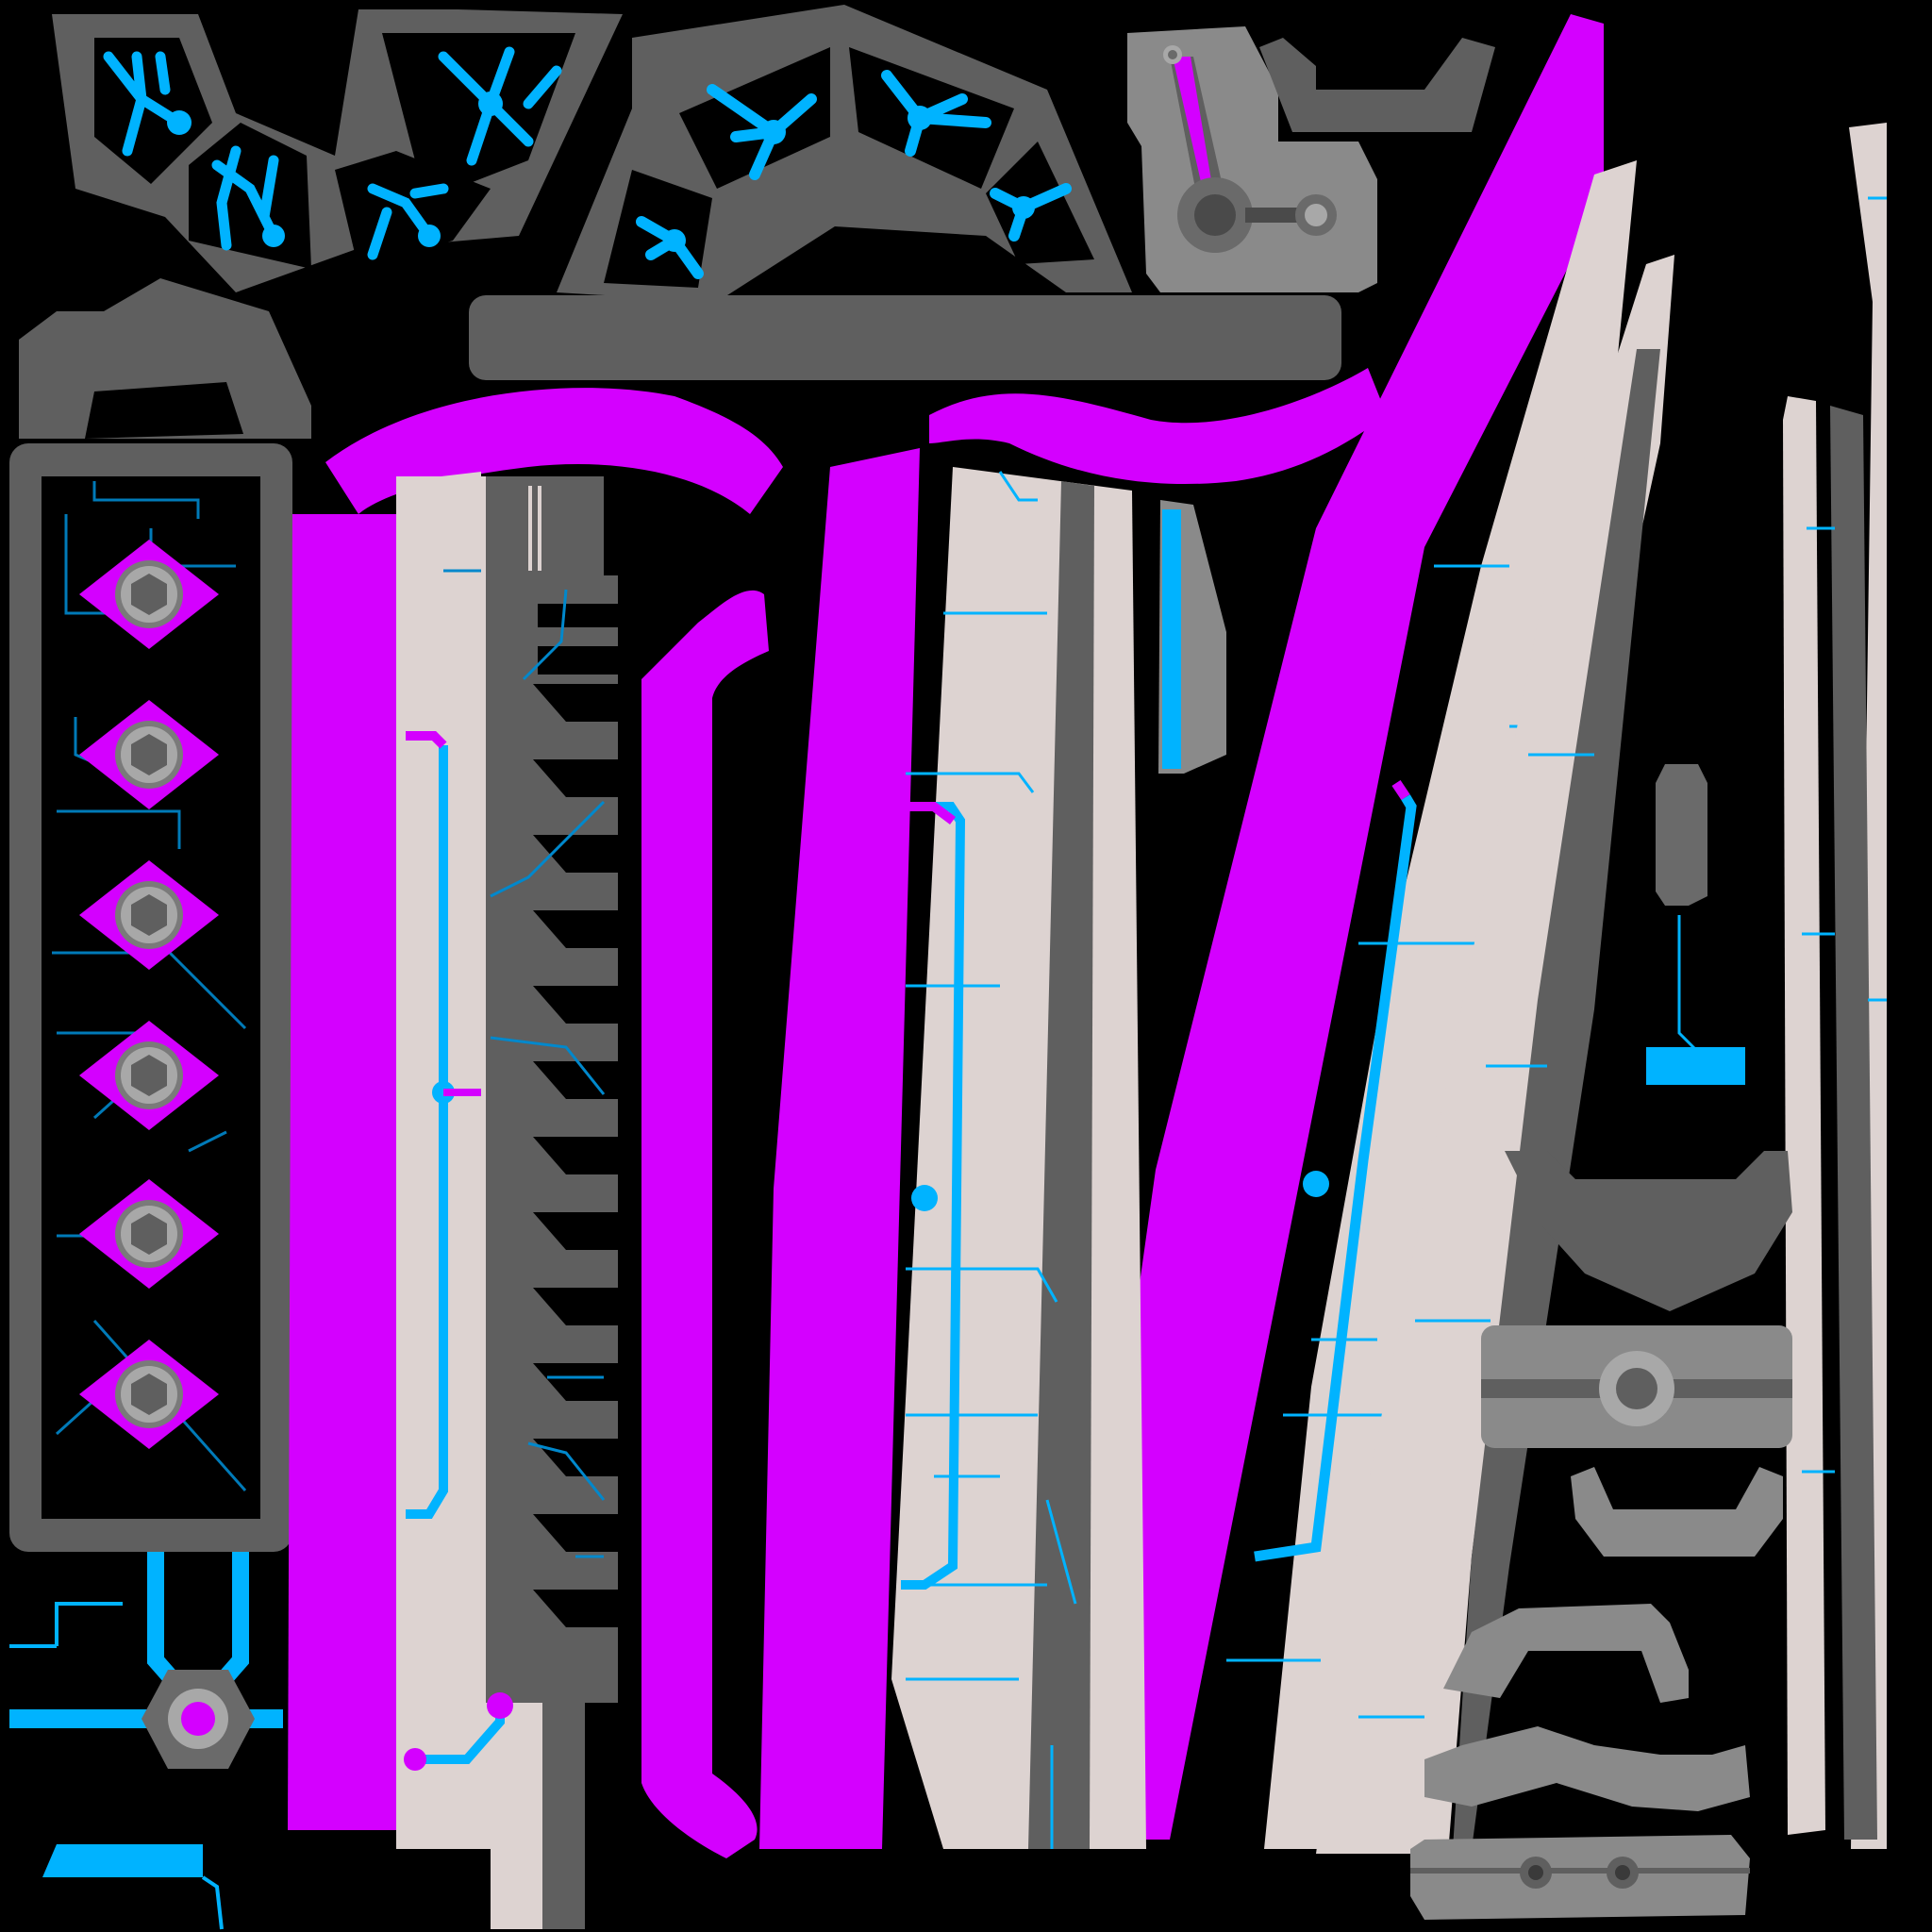 This screenshot has height=1932, width=1932. I want to click on hinge-plate, so click(1252, 159).